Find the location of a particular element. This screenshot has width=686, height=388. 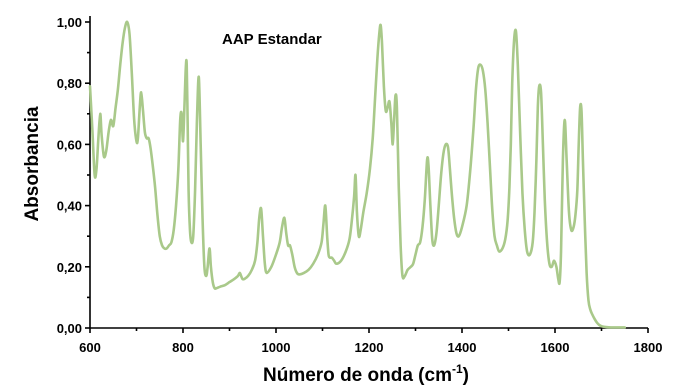

y-tick-label: 0,60 is located at coordinates (69, 144).